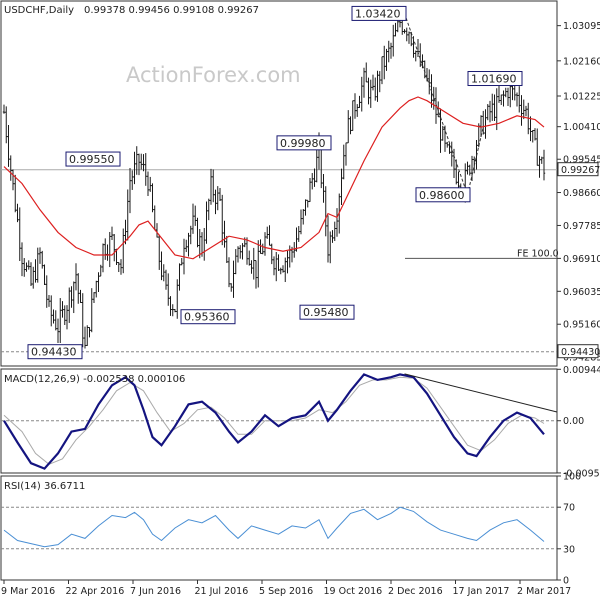 Image resolution: width=600 pixels, height=600 pixels. I want to click on price-annotation-label: 0.95480, so click(326, 312).